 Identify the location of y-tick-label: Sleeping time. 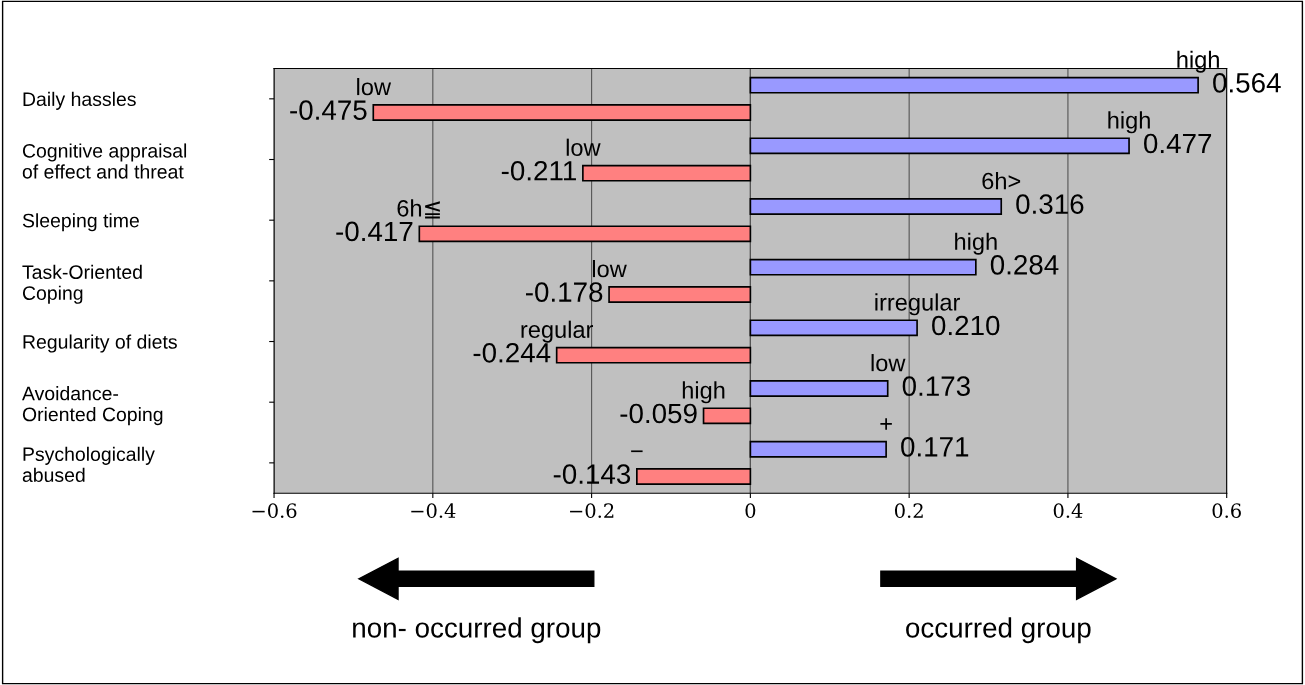
(80, 222).